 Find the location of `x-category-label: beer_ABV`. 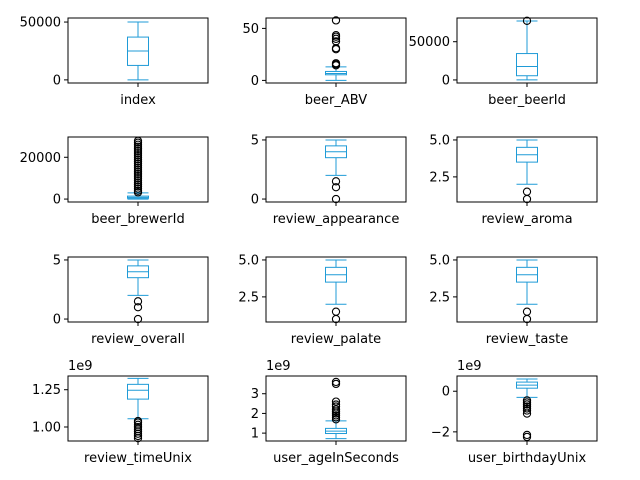

x-category-label: beer_ABV is located at coordinates (336, 100).